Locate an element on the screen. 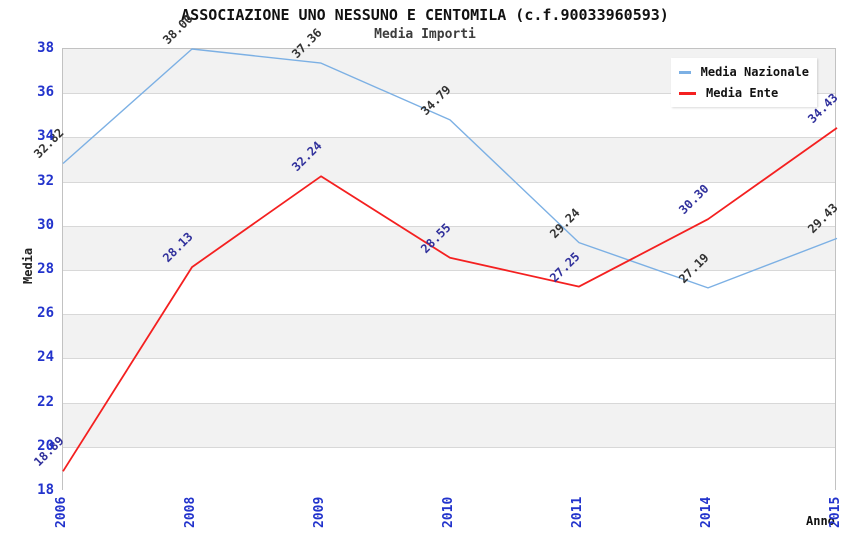 This screenshot has width=850, height=550. x-tick-label: 2009 is located at coordinates (319, 512).